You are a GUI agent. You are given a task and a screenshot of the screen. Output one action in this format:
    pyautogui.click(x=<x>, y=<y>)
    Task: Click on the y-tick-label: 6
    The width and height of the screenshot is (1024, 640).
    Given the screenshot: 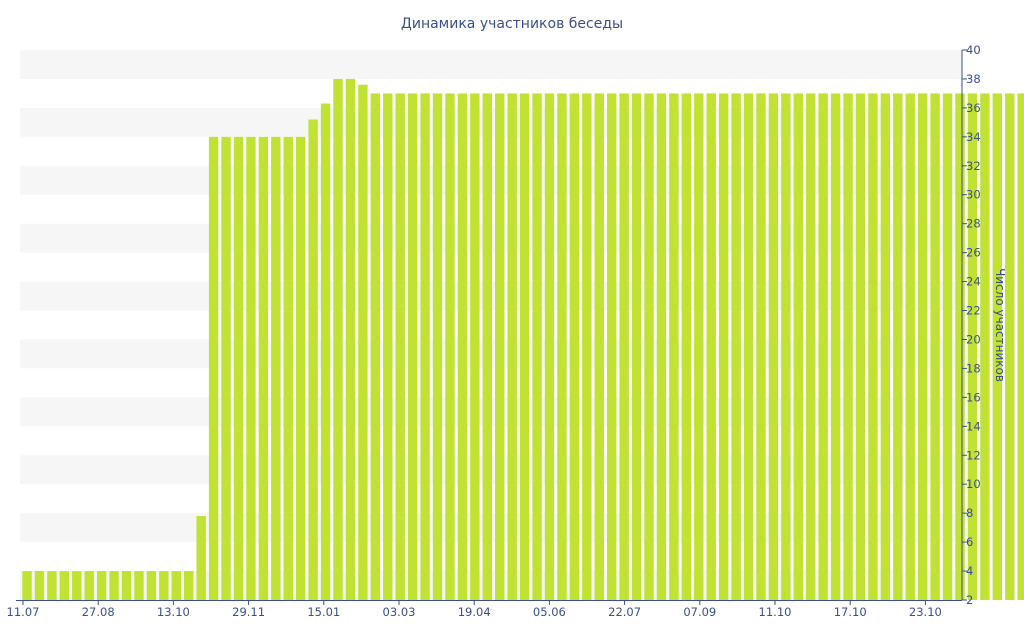 What is the action you would take?
    pyautogui.click(x=969, y=542)
    